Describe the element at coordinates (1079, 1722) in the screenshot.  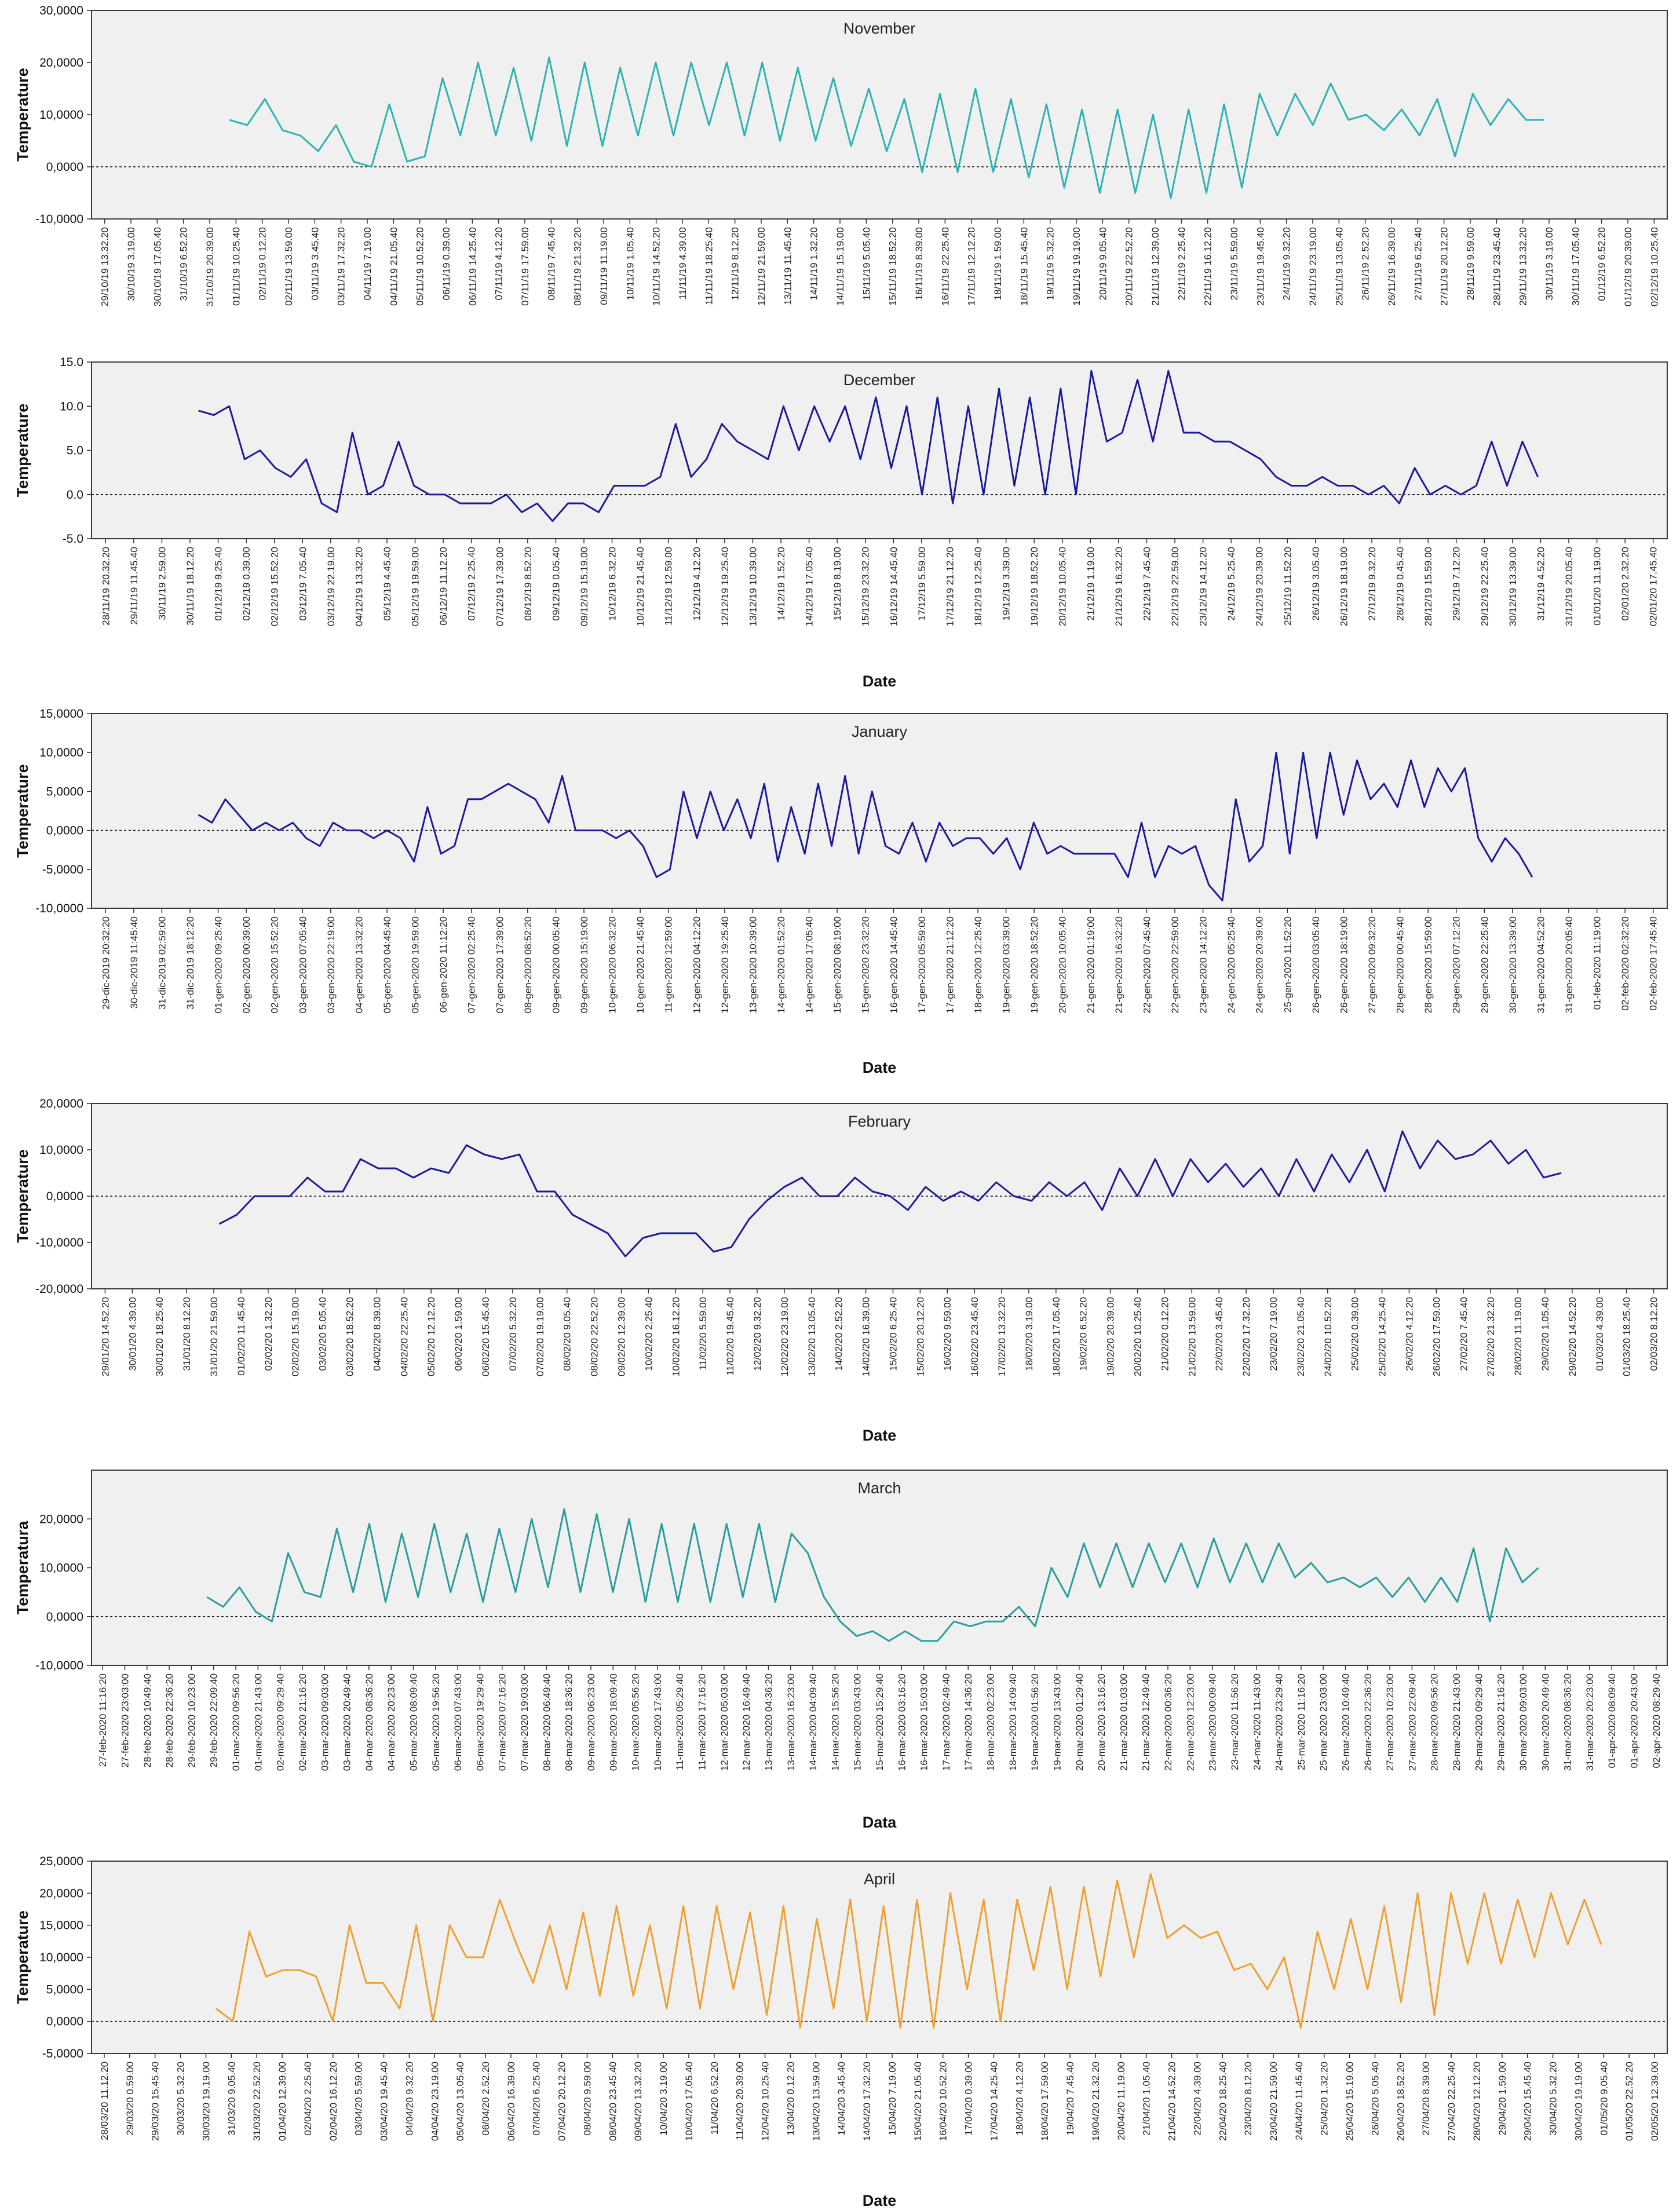
I see `x-tick-label: 20-mar-2020 01:29:40` at that location.